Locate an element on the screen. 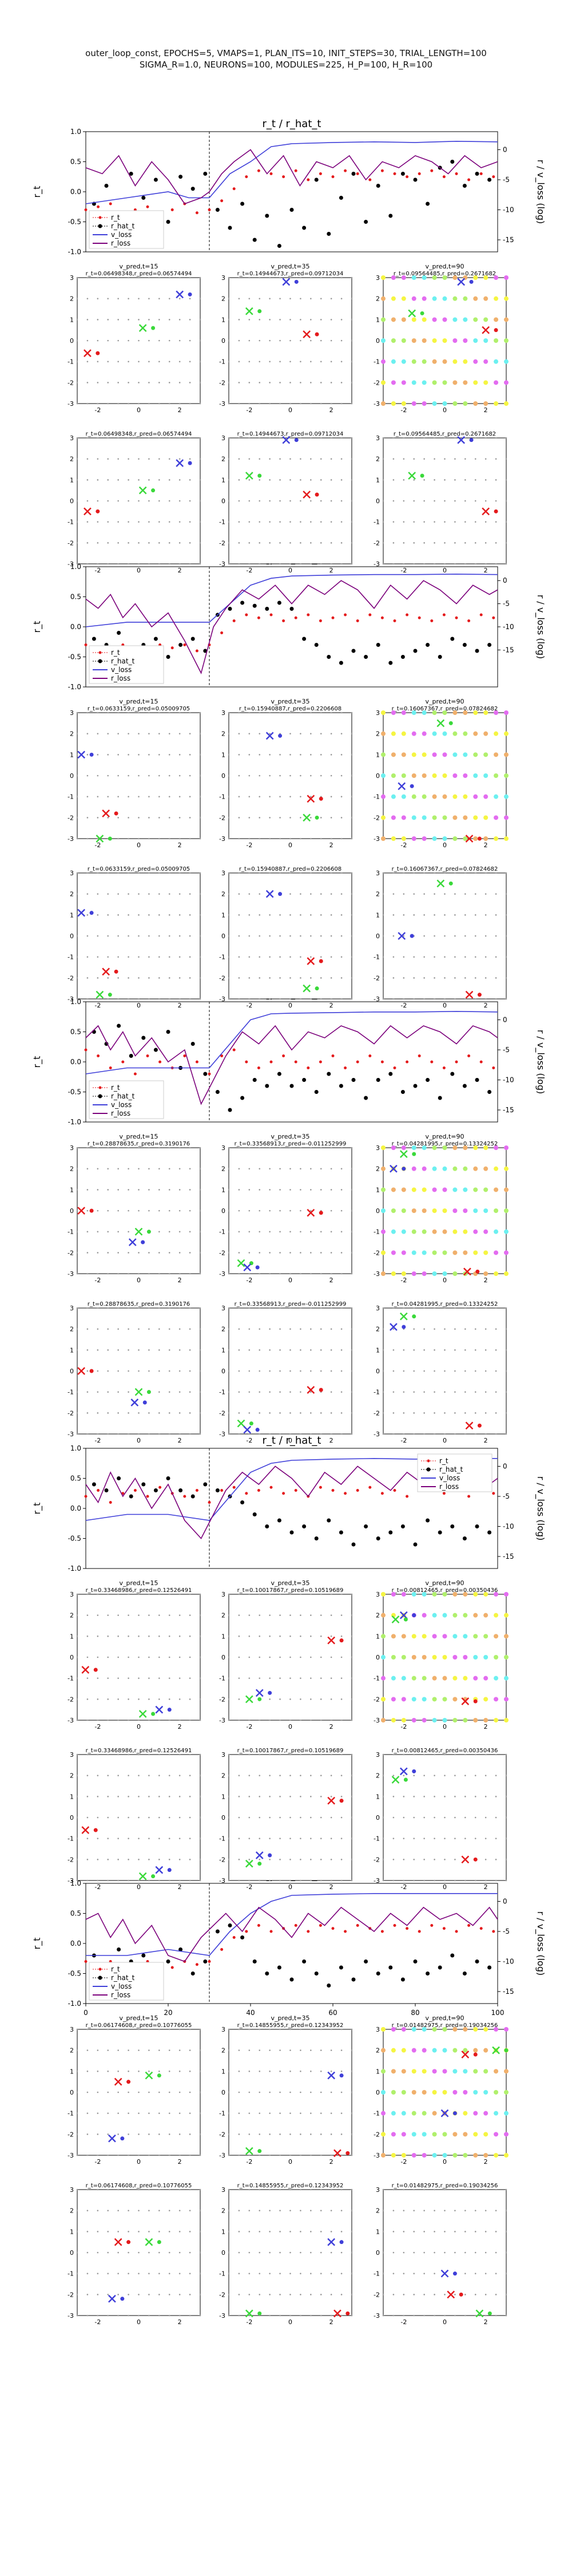 This screenshot has width=572, height=2576. y-tick-label: -3 is located at coordinates (70, 2155).